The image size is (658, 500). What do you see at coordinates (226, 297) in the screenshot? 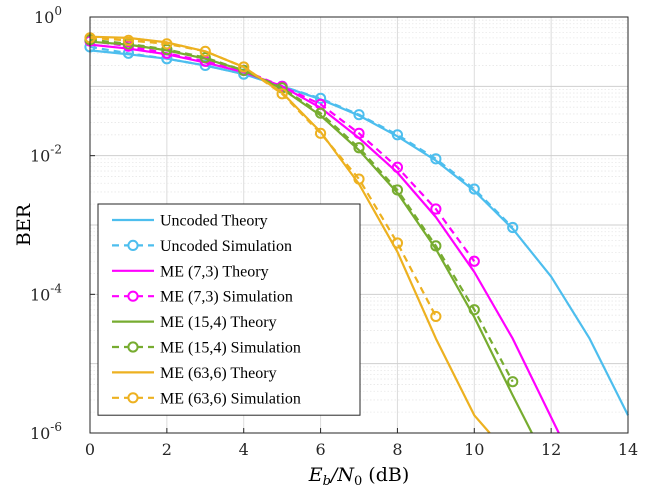
I see `legend-entry: ME (7,3) Simulation` at bounding box center [226, 297].